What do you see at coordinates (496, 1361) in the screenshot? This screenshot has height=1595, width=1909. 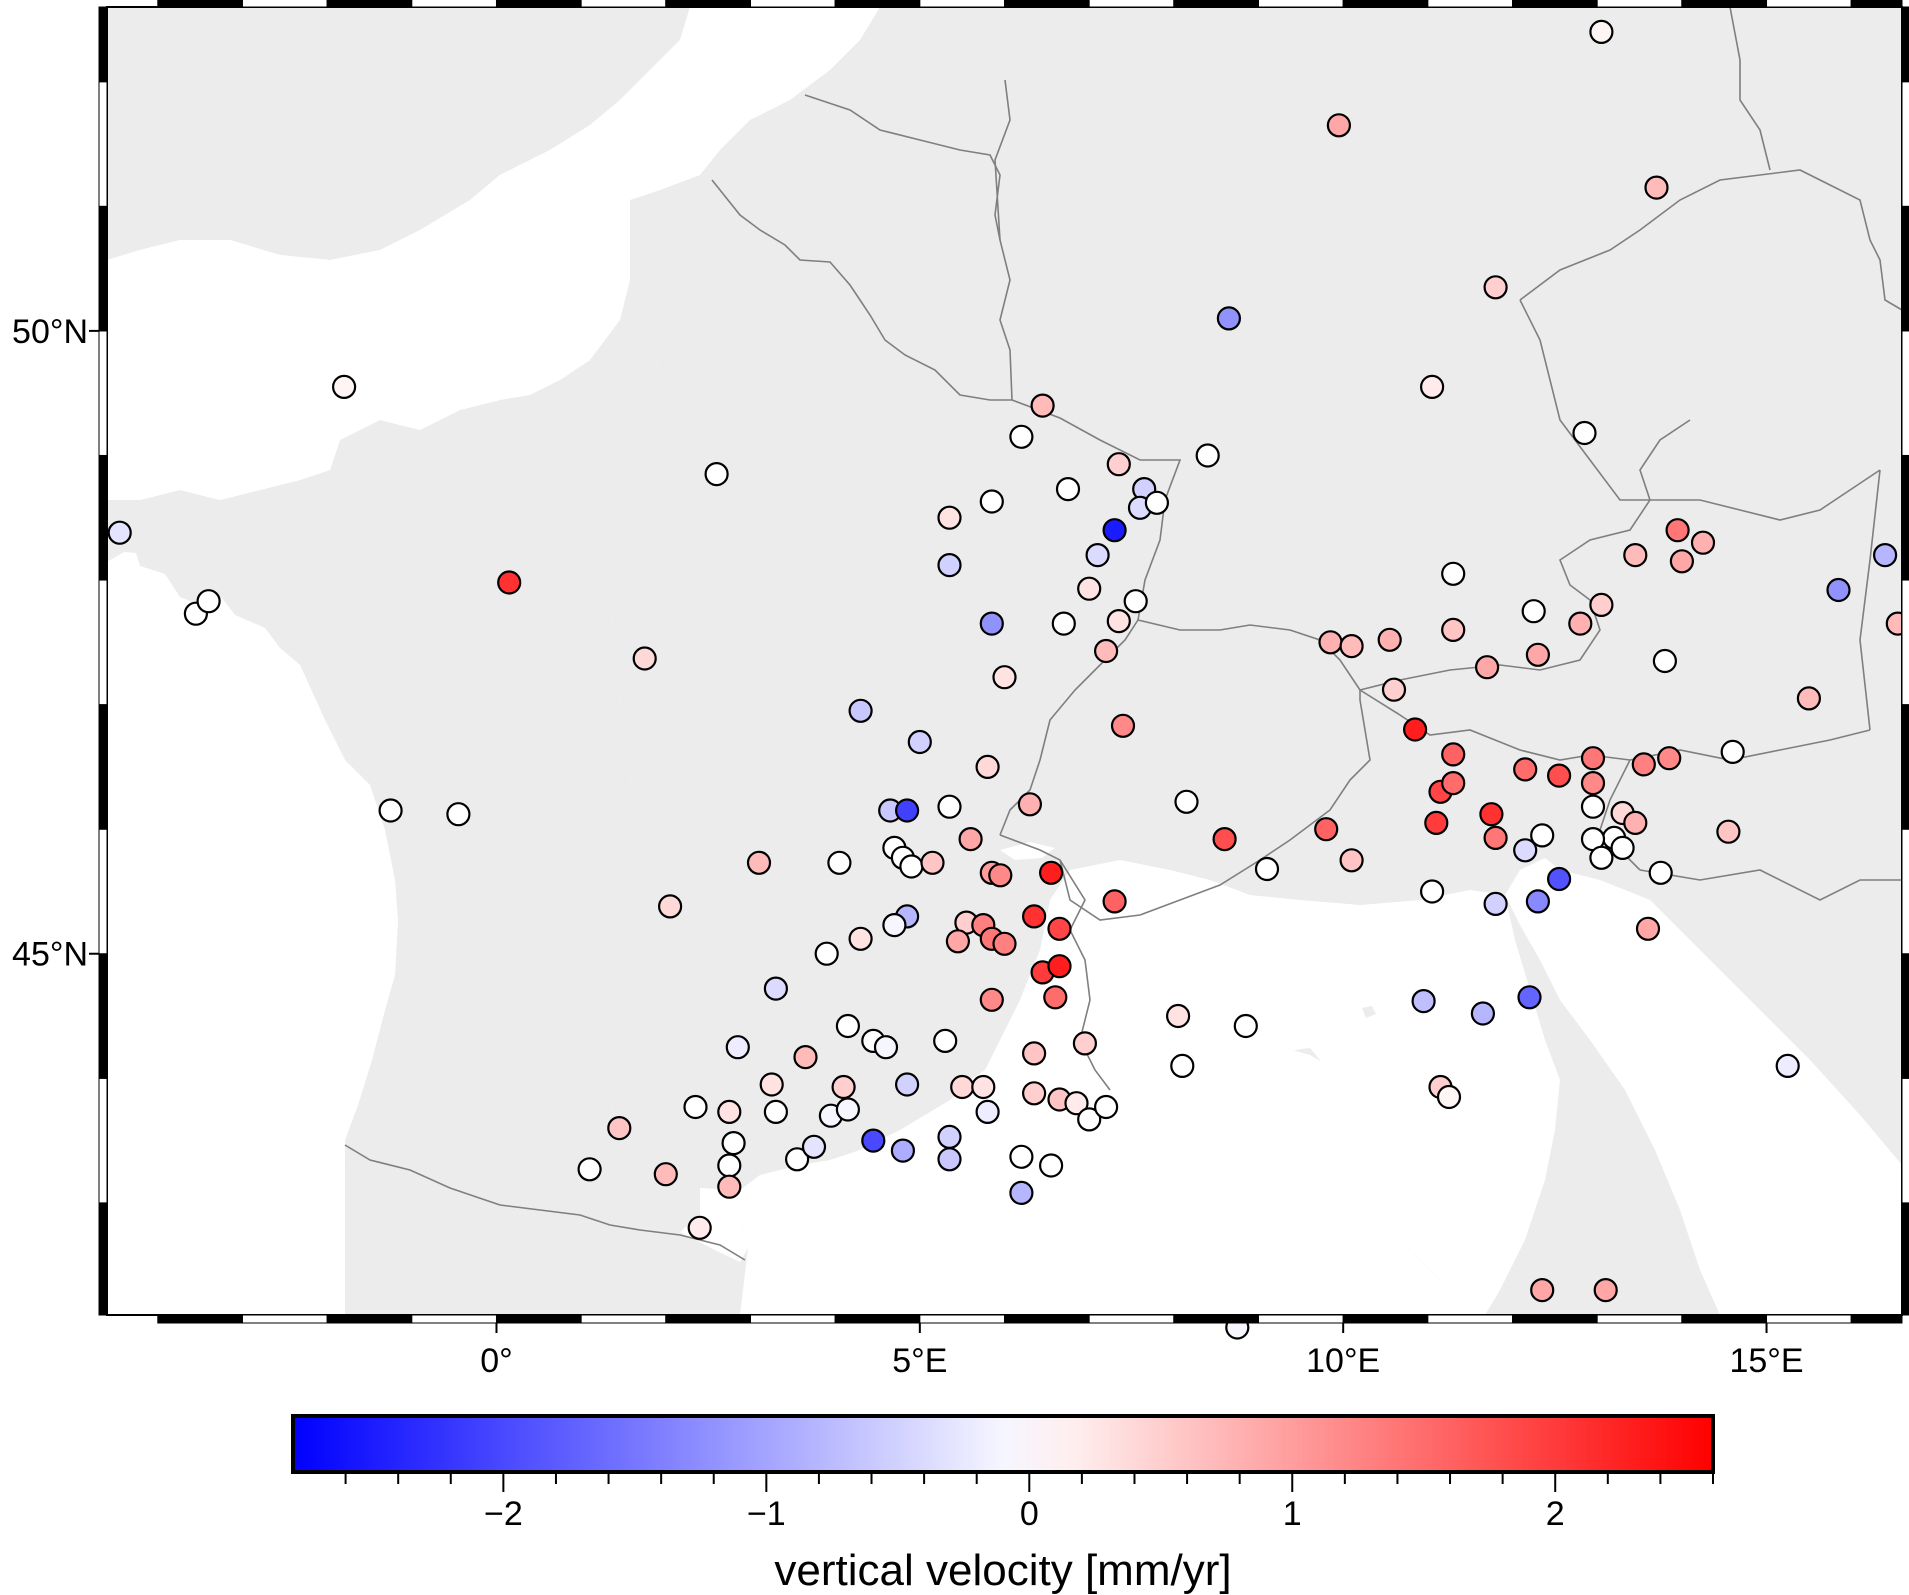 I see `lon-tick-label: 0°` at bounding box center [496, 1361].